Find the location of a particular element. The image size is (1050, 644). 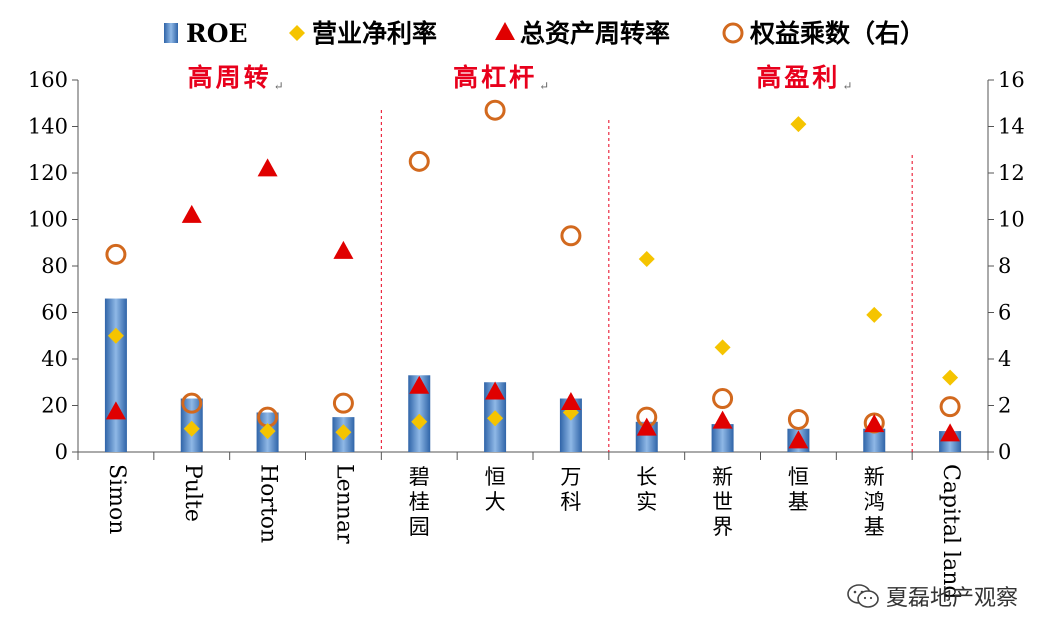

y-right-tick-label: 10 is located at coordinates (1011, 220).